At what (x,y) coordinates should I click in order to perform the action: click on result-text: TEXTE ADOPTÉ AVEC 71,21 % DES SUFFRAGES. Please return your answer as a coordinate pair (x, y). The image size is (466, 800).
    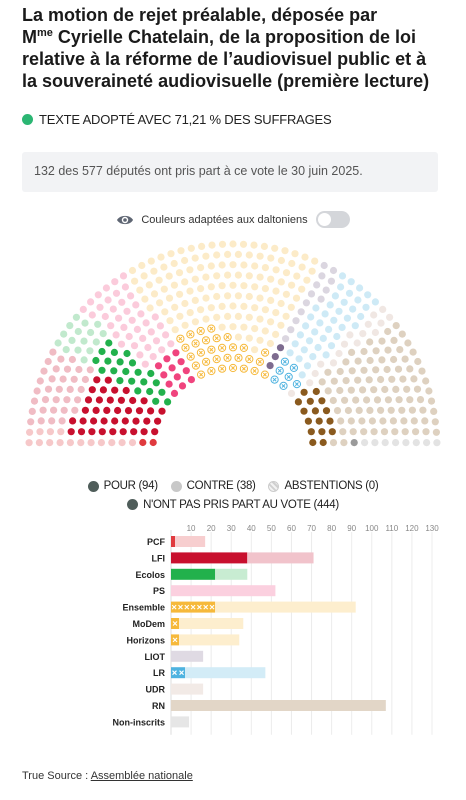
    Looking at the image, I should click on (185, 119).